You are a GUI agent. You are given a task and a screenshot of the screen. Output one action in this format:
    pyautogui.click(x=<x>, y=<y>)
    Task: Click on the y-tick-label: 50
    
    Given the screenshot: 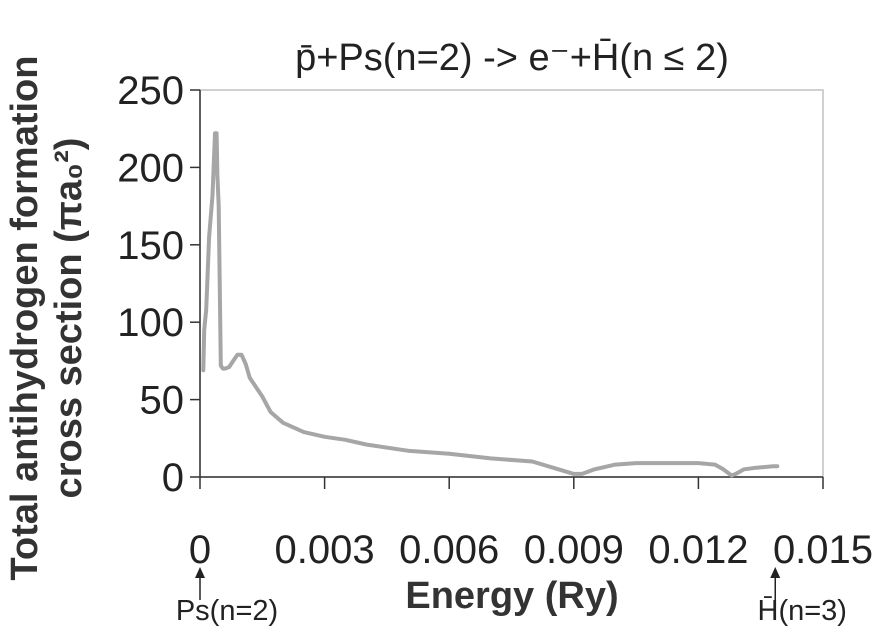 What is the action you would take?
    pyautogui.click(x=162, y=401)
    